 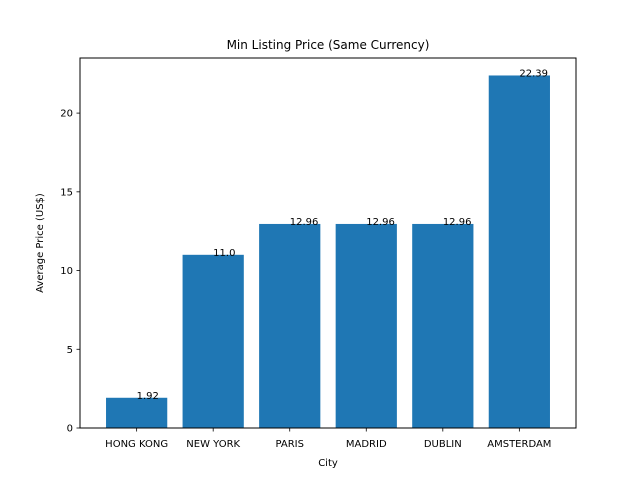 What do you see at coordinates (40, 243) in the screenshot?
I see `y-axis-label: Average Price (US$)` at bounding box center [40, 243].